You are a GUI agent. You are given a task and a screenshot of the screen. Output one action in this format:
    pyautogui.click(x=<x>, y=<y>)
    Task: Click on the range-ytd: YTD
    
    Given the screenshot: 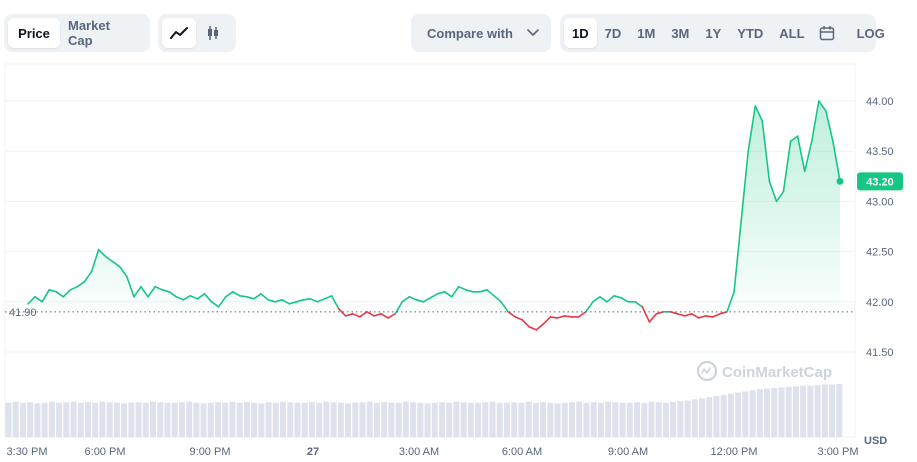 What is the action you would take?
    pyautogui.click(x=750, y=33)
    